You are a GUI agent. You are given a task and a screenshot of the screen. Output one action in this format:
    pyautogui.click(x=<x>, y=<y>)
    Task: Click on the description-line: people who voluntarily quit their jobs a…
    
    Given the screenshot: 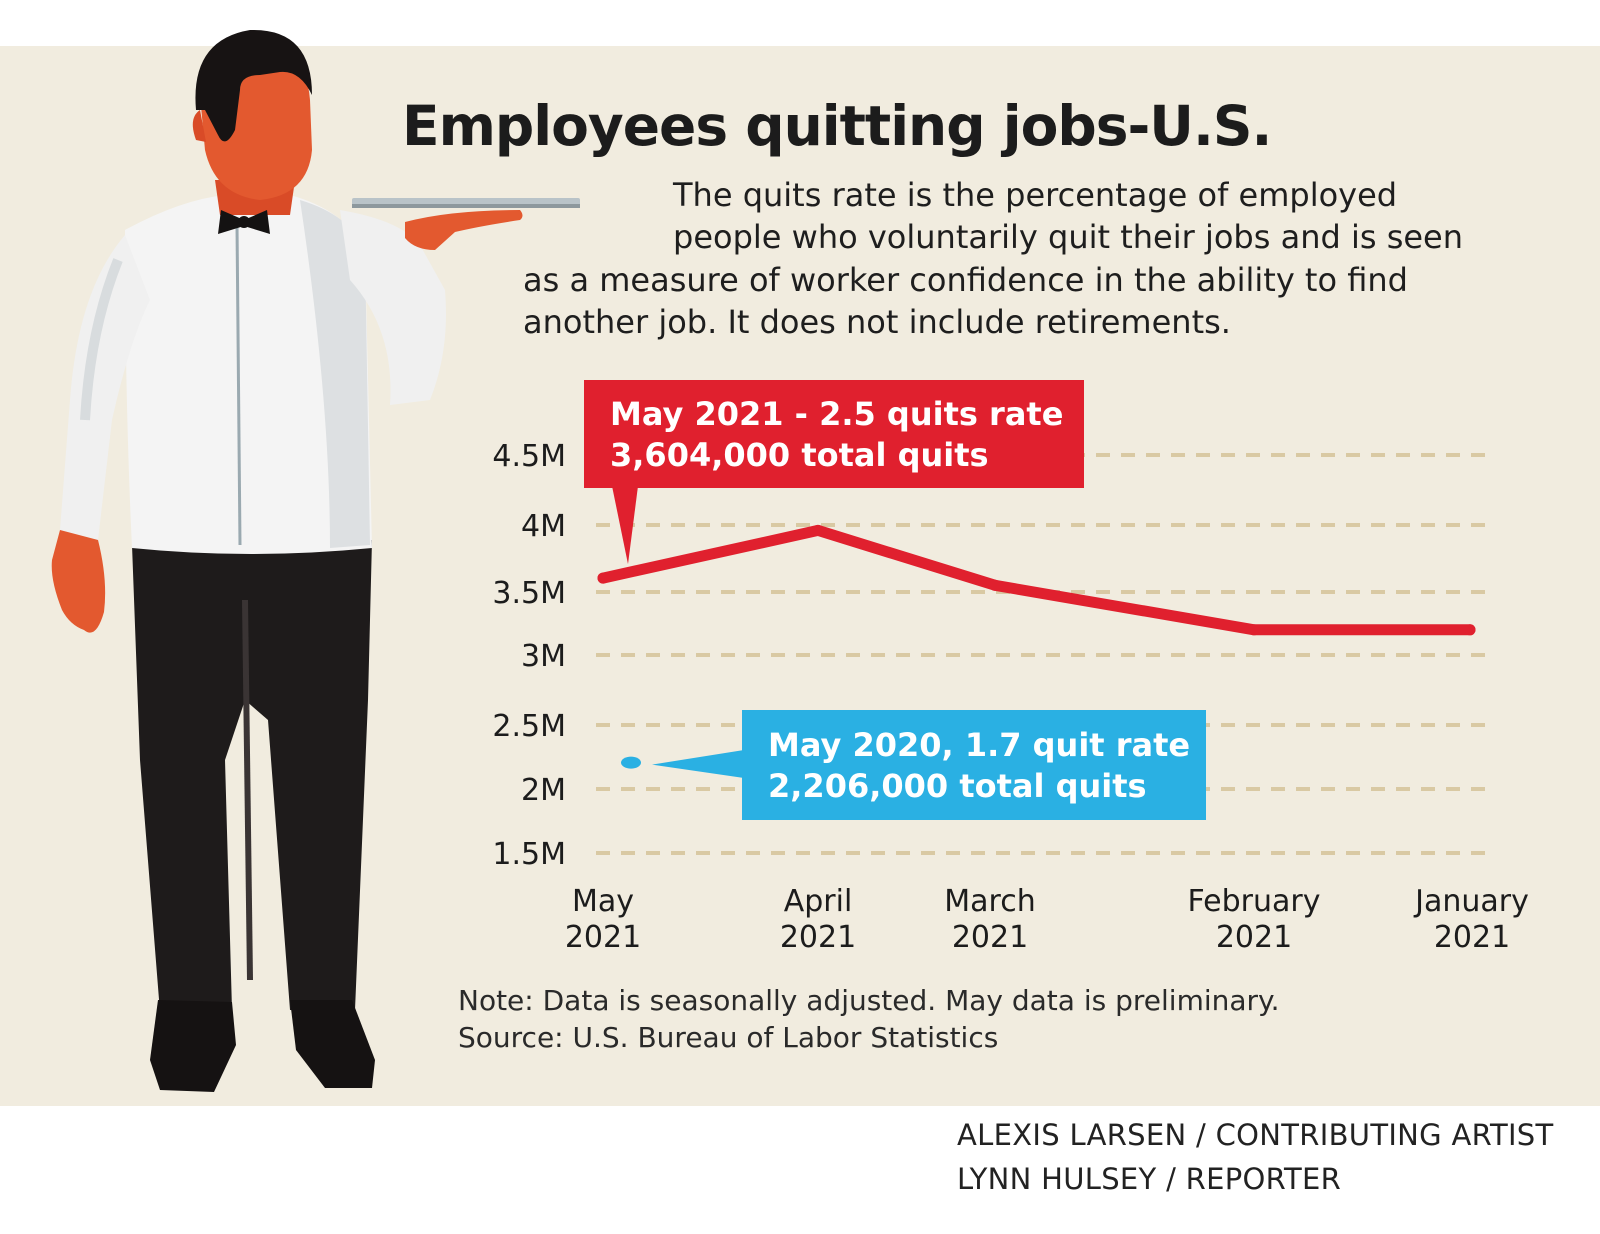 What is the action you would take?
    pyautogui.click(x=1068, y=237)
    